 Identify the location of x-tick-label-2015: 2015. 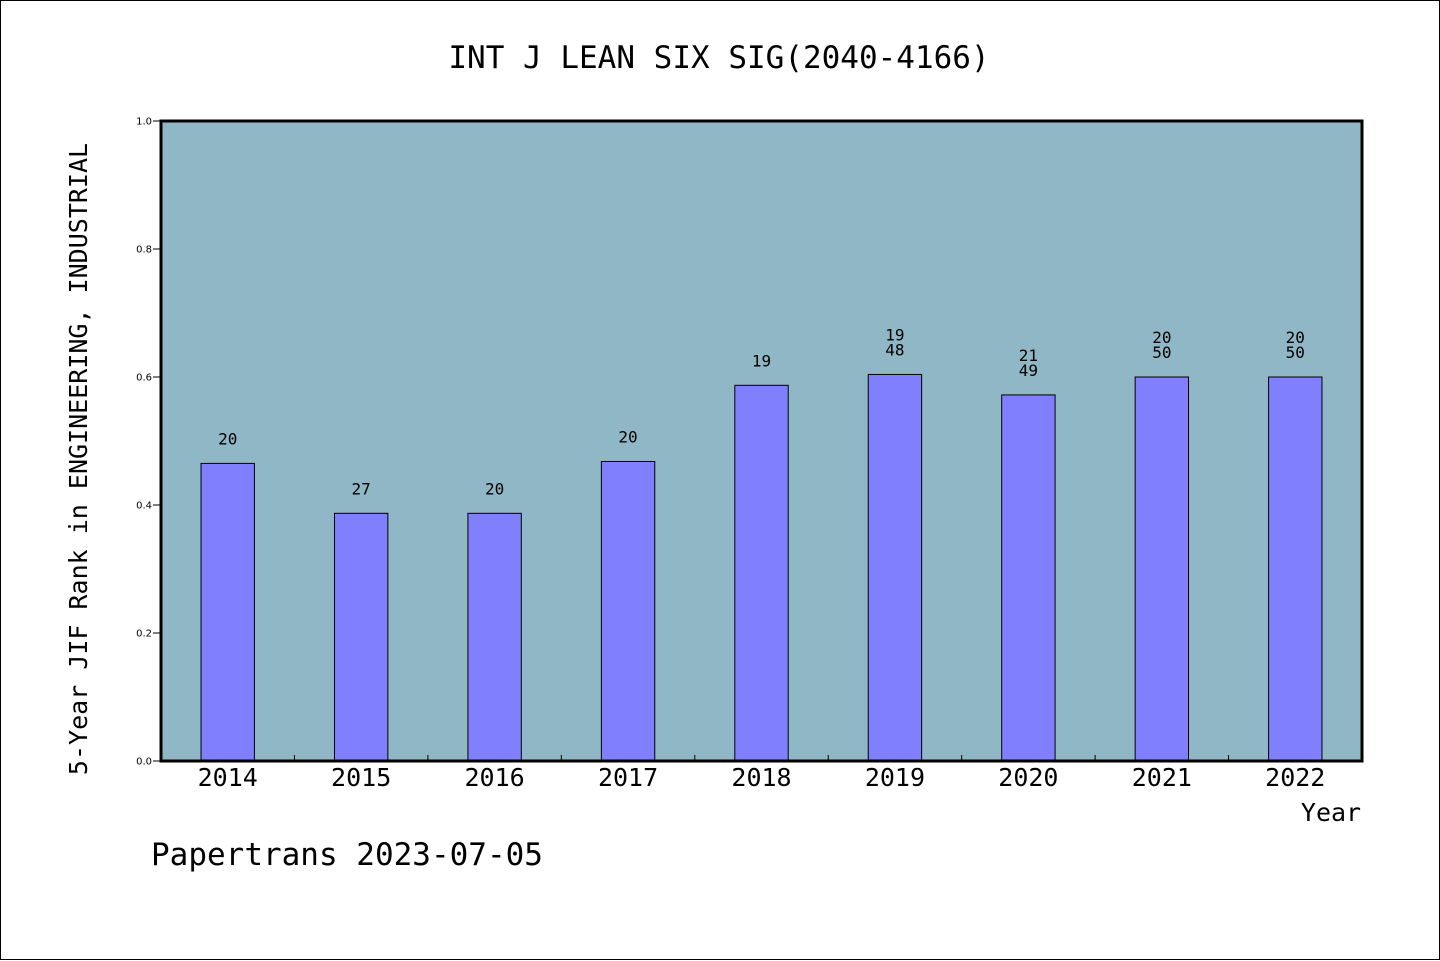
(361, 777).